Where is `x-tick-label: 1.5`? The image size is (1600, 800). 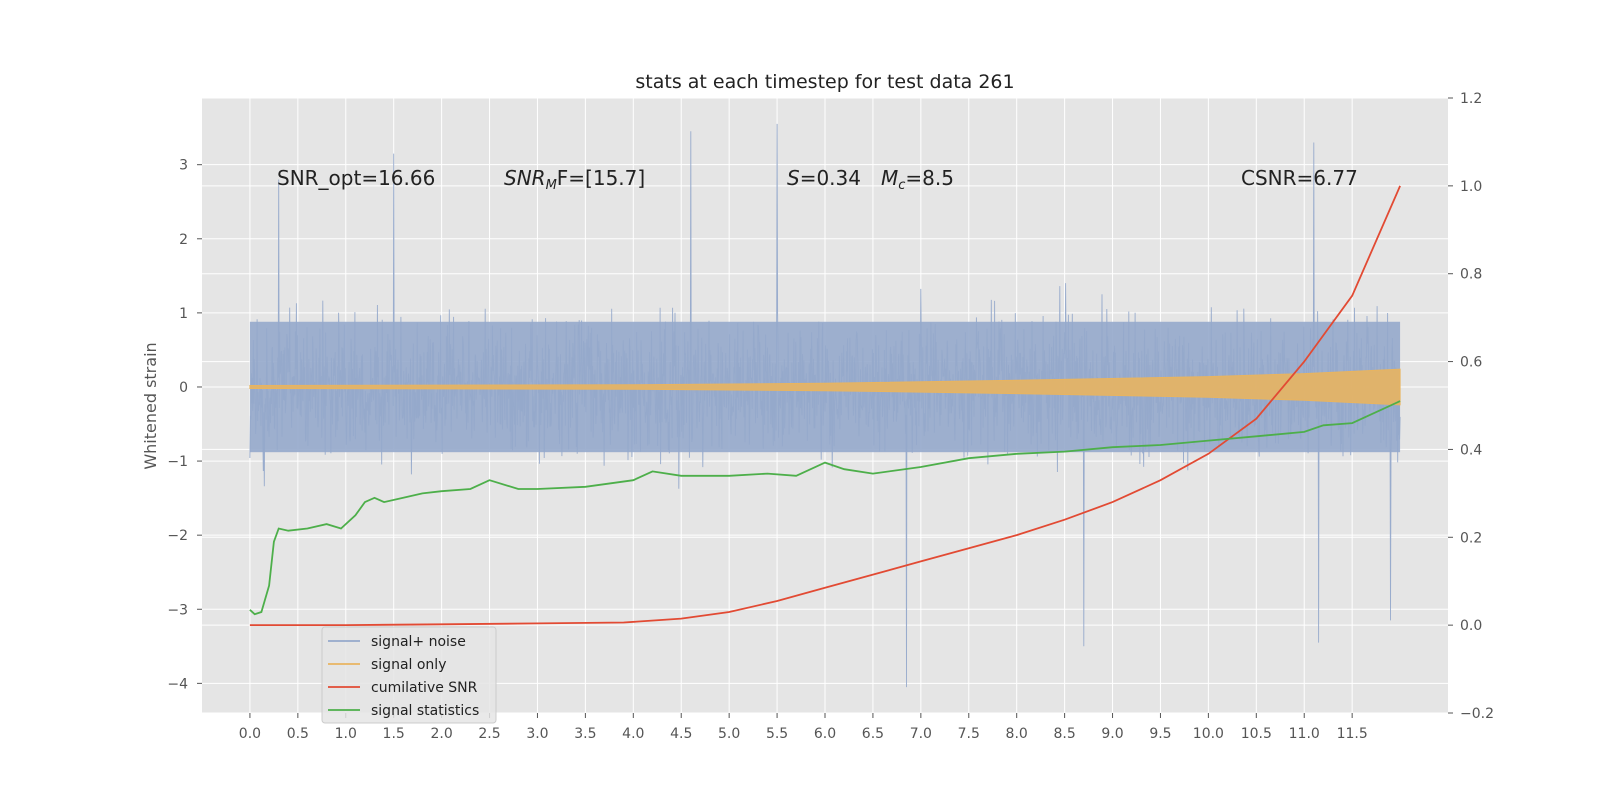 x-tick-label: 1.5 is located at coordinates (394, 734).